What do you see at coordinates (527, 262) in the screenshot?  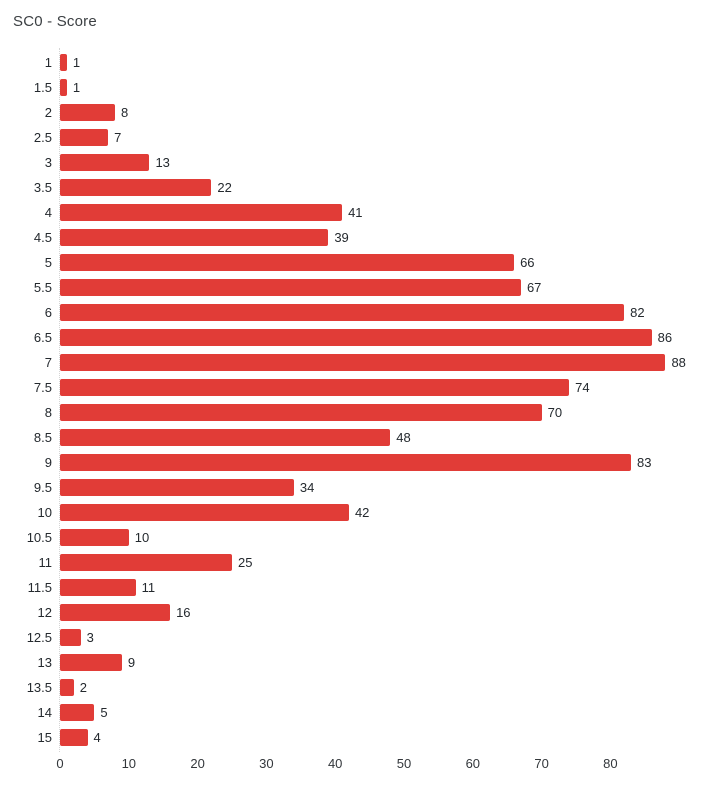 I see `bar-value-label: 66` at bounding box center [527, 262].